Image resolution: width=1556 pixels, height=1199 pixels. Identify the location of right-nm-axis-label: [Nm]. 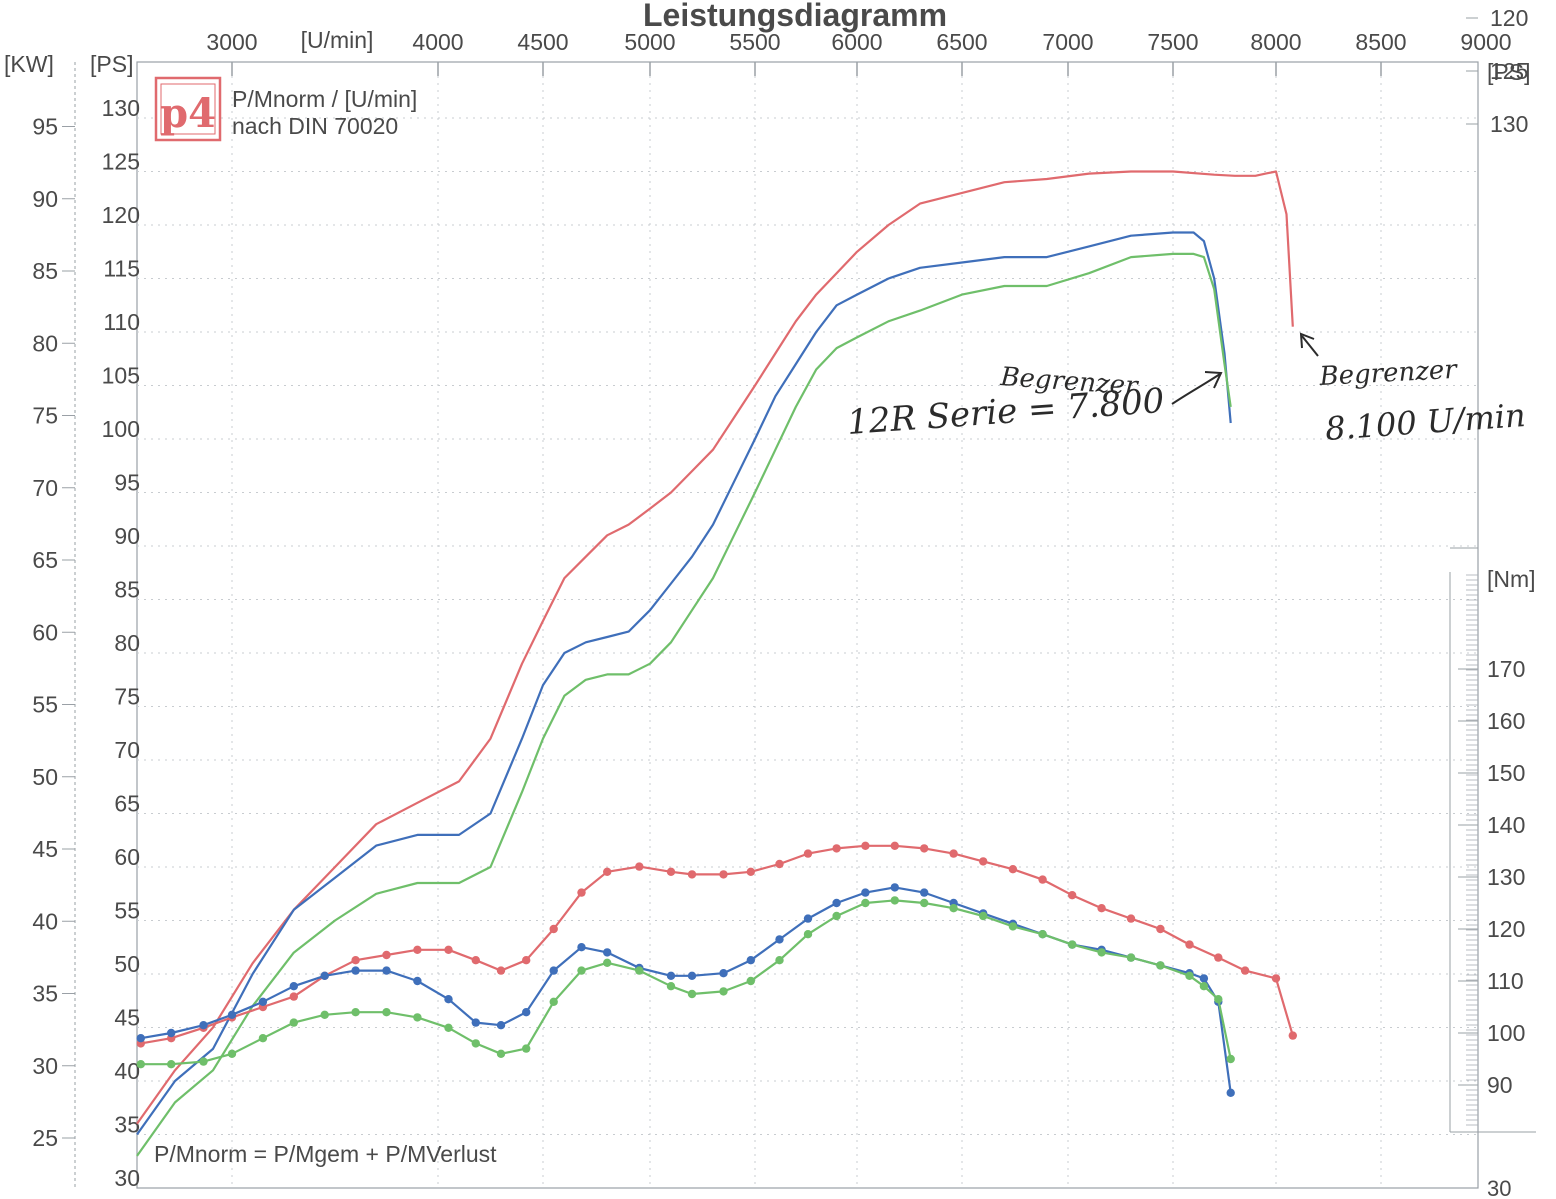
(1511, 579).